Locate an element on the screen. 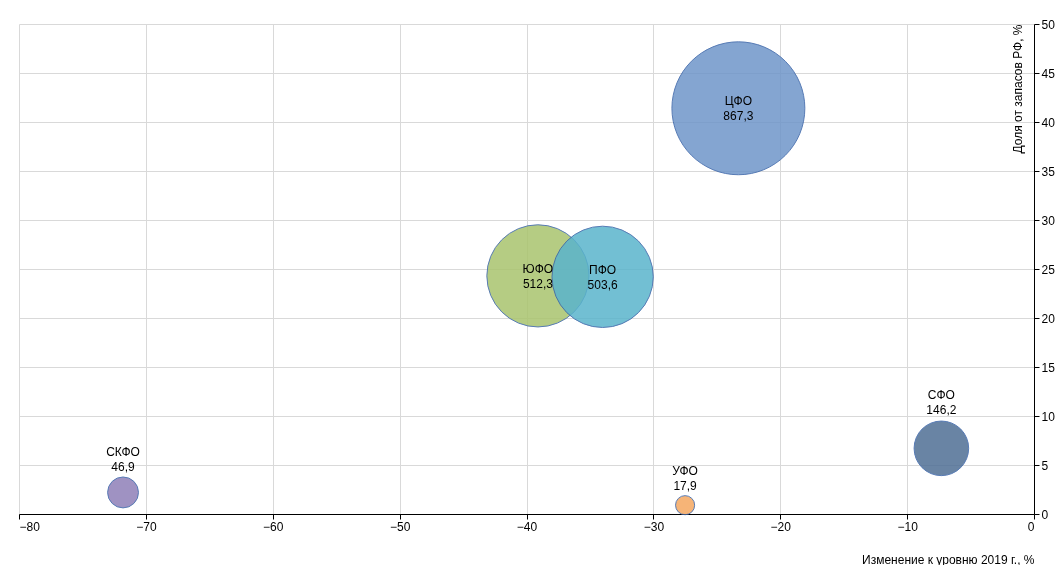 The height and width of the screenshot is (567, 1062). y-tick-label: 10 is located at coordinates (1048, 416).